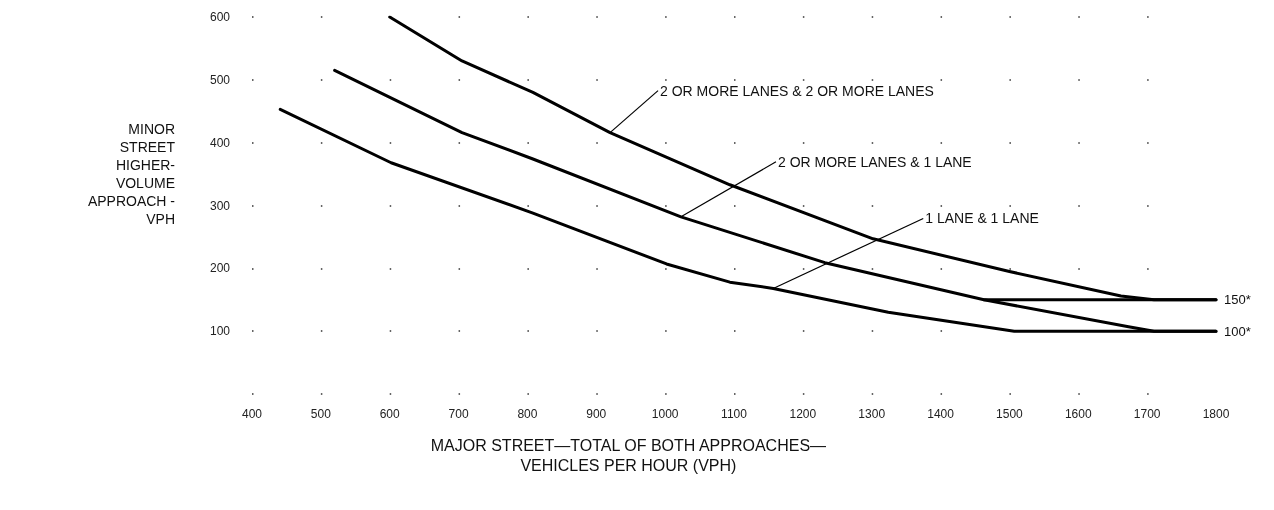 The width and height of the screenshot is (1274, 510). I want to click on x-tick-label: 1600, so click(1078, 414).